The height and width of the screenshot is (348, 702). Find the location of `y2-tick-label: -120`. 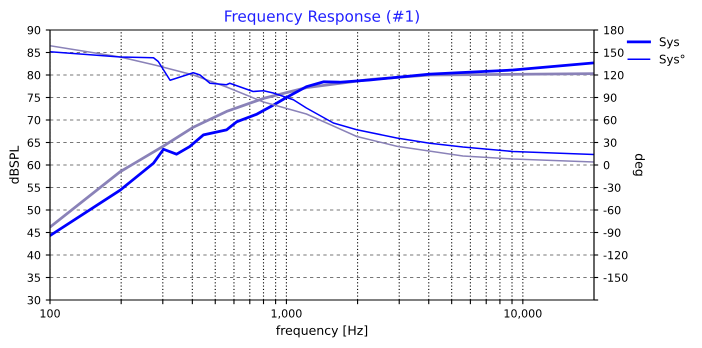

y2-tick-label: -120 is located at coordinates (616, 255).